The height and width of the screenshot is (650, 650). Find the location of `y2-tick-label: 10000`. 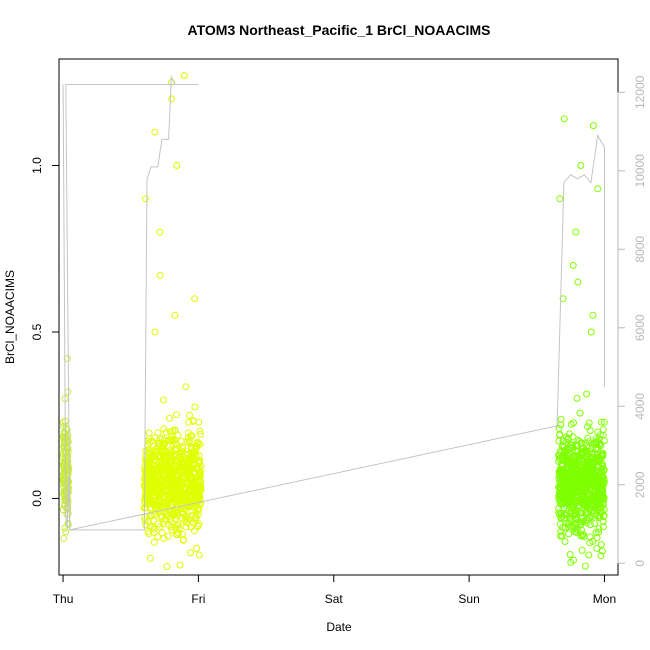

y2-tick-label: 10000 is located at coordinates (640, 171).